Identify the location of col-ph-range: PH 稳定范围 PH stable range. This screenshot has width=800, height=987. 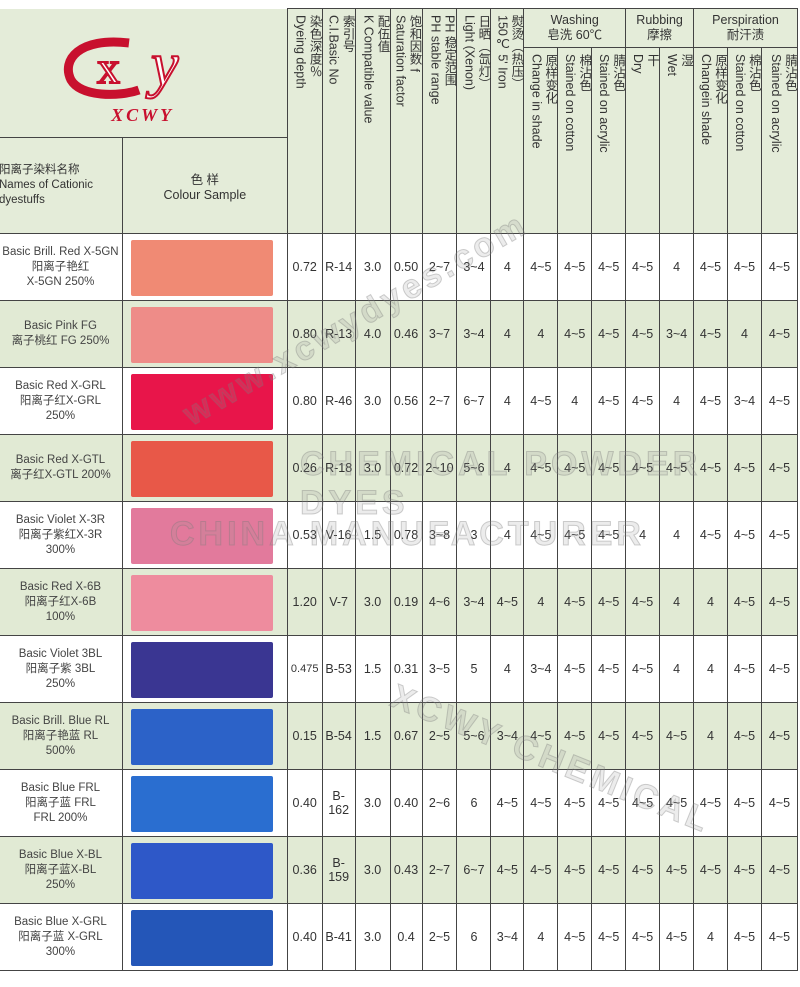
(439, 121).